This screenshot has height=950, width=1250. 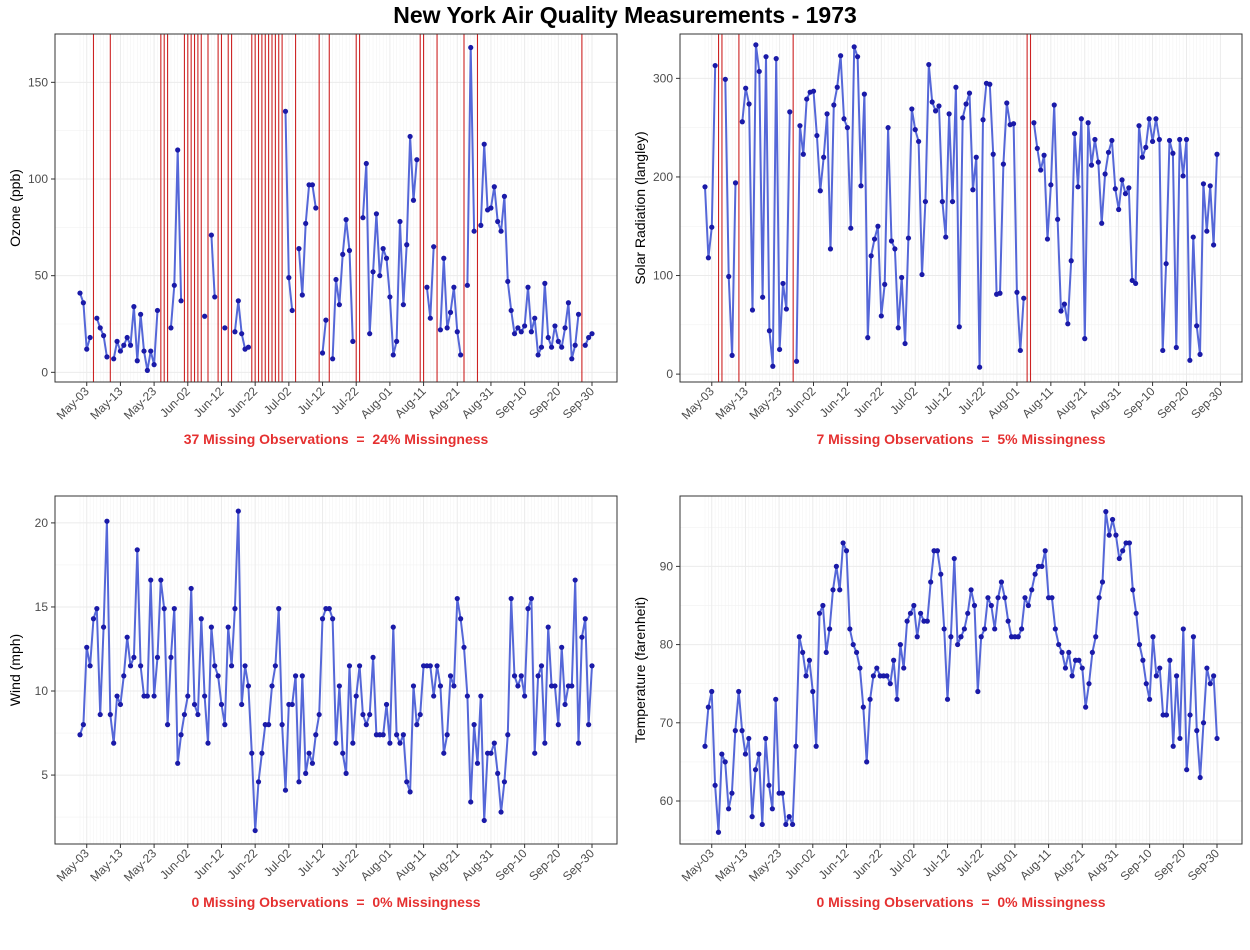 I want to click on x-tick-label: Sep-30, so click(x=1206, y=402).